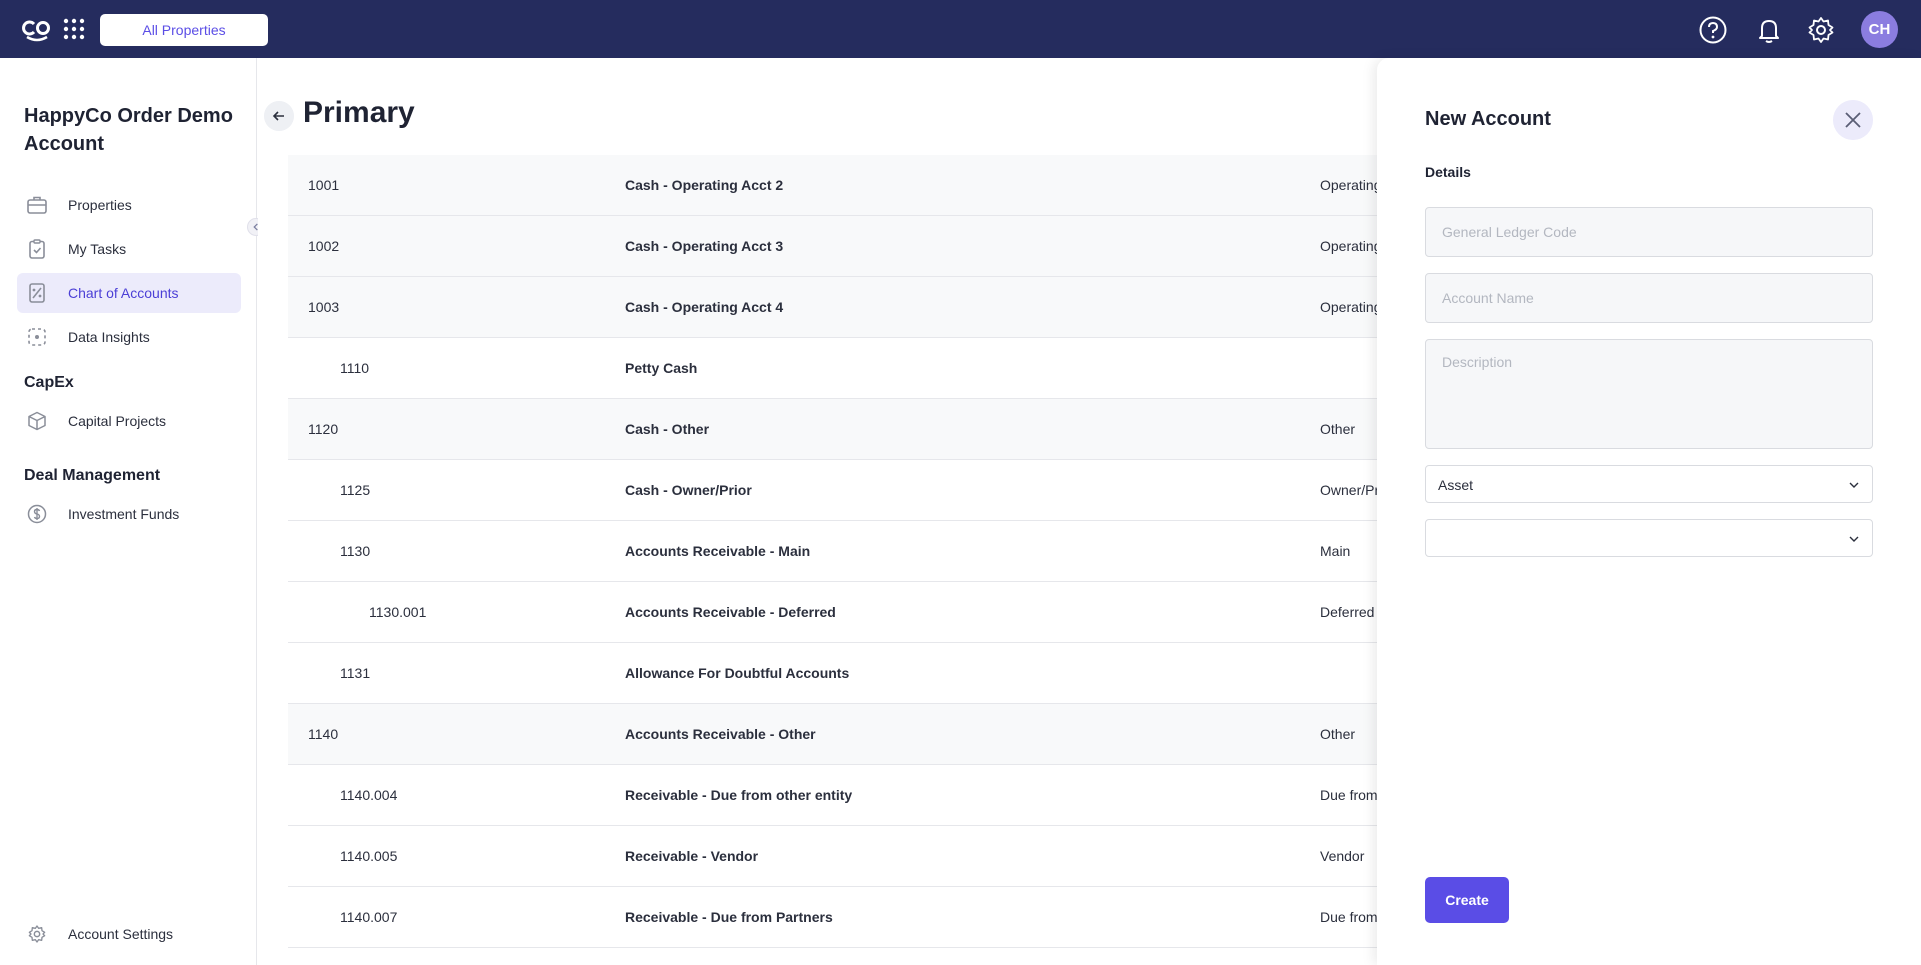 The width and height of the screenshot is (1921, 965). I want to click on sidebar-item-label: My Tasks, so click(97, 249).